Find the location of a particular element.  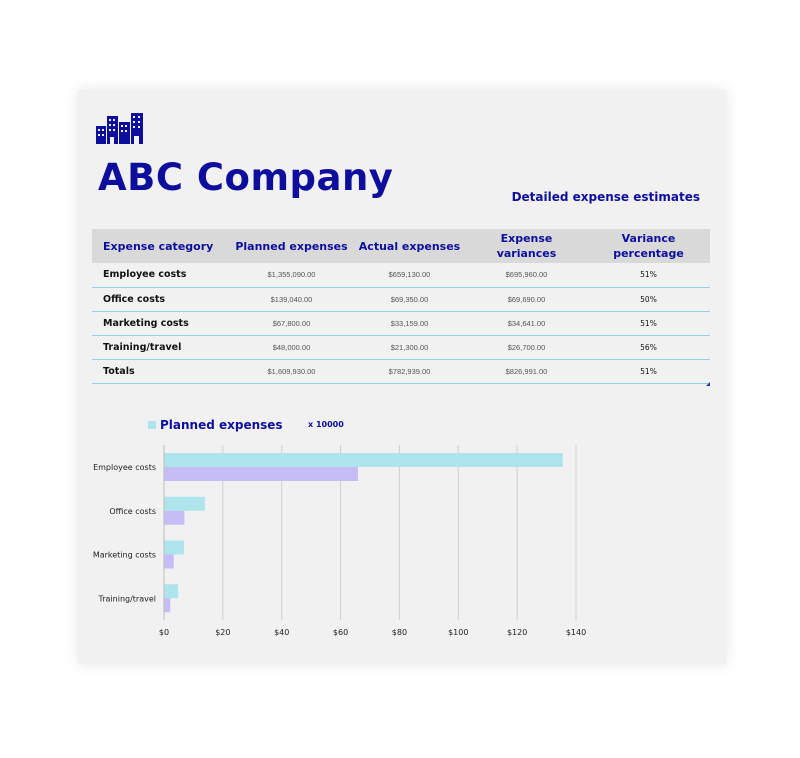

table-resize-handle is located at coordinates (708, 384).